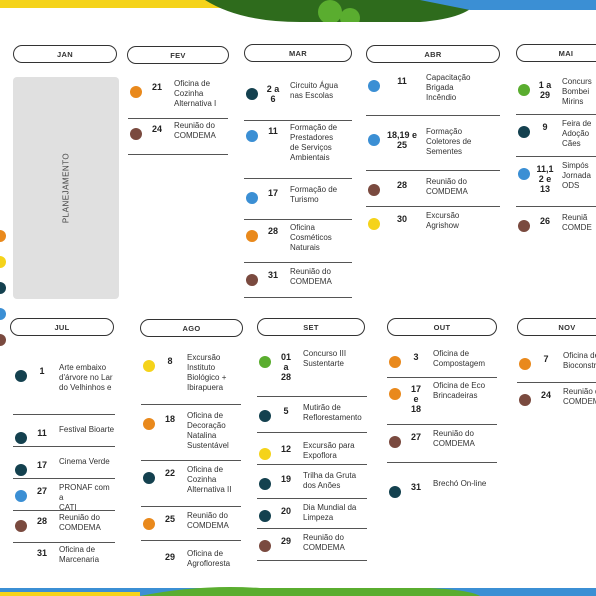  What do you see at coordinates (577, 222) in the screenshot?
I see `event-description: Reuniã COMDE` at bounding box center [577, 222].